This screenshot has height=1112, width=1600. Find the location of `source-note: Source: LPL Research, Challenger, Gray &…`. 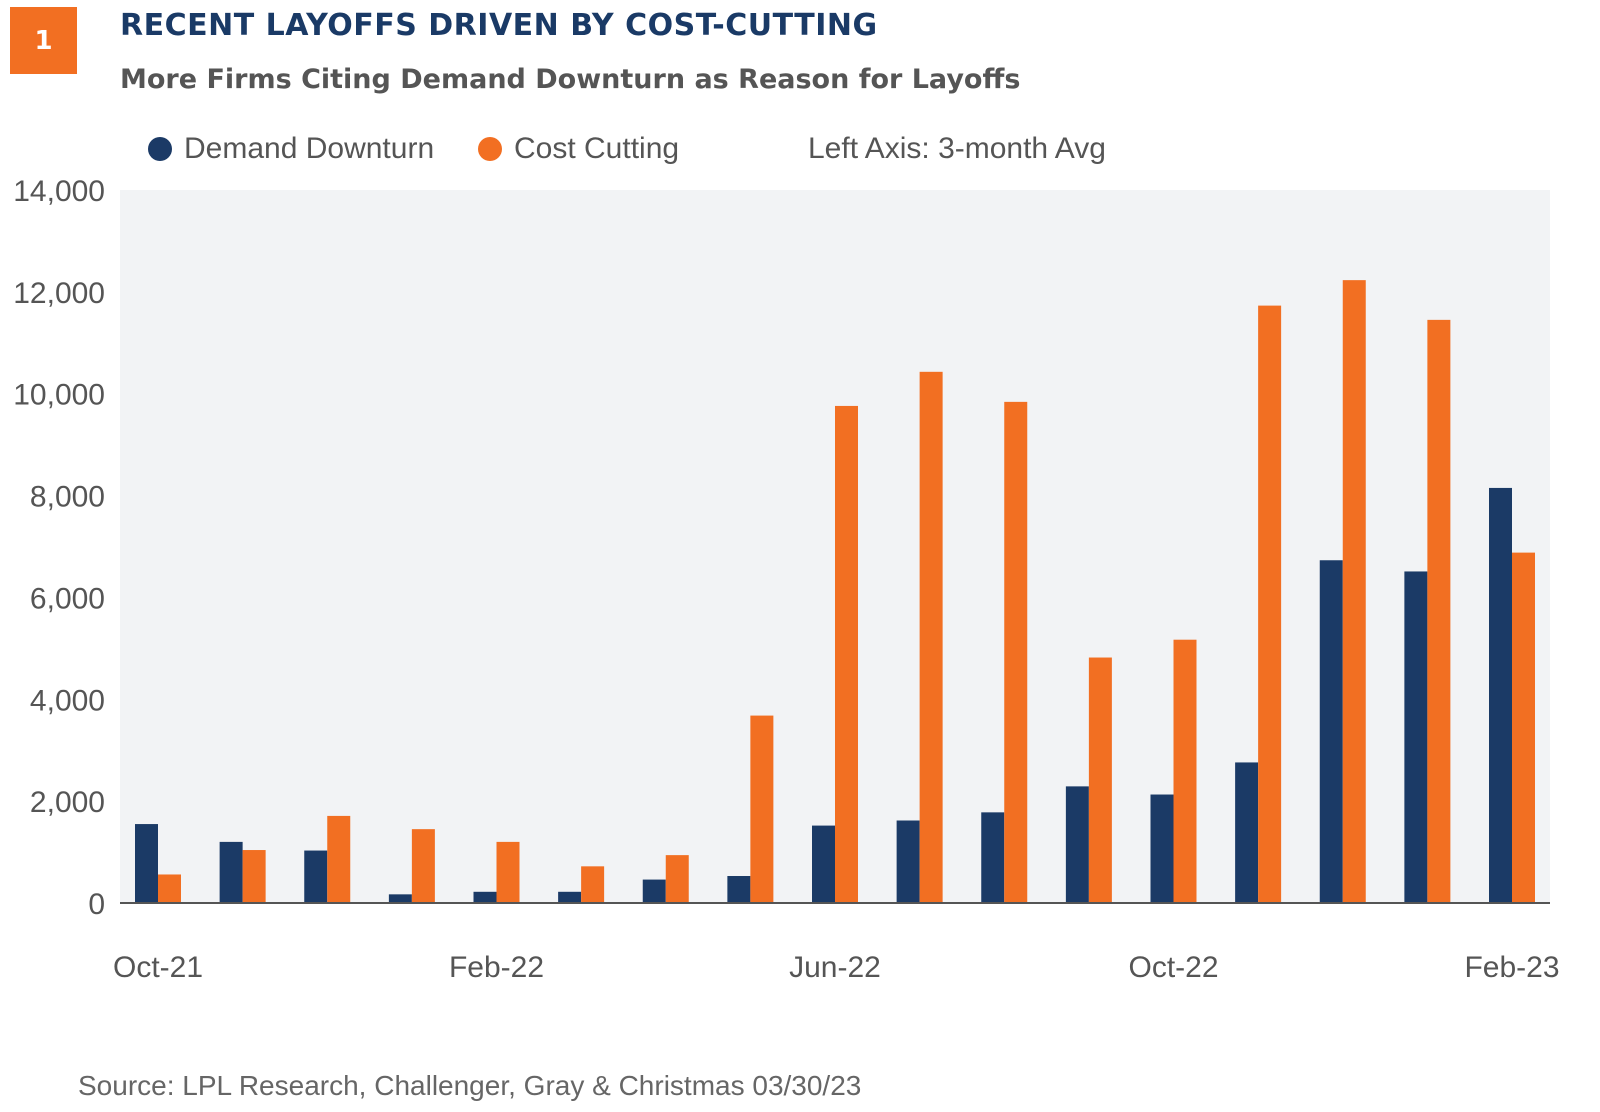

source-note: Source: LPL Research, Challenger, Gray &… is located at coordinates (470, 1085).